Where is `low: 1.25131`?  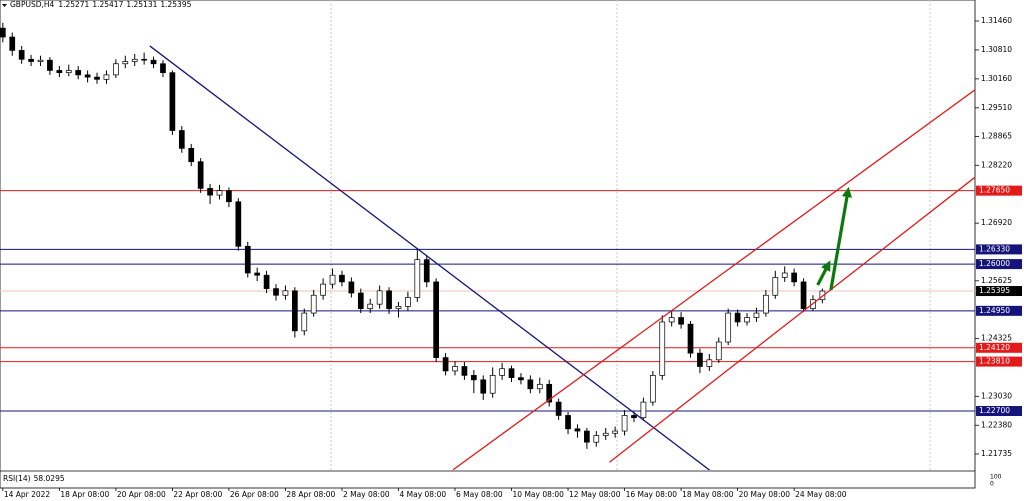 low: 1.25131 is located at coordinates (141, 4).